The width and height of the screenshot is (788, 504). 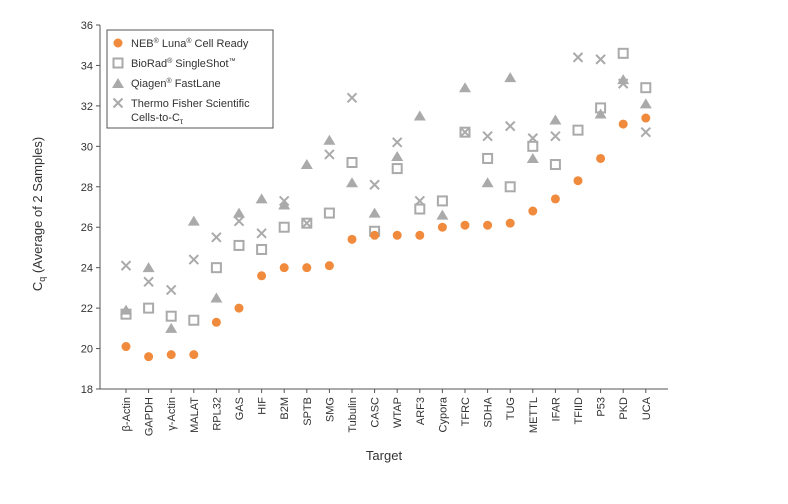 I want to click on legend-neb-mid: Luna, so click(x=173, y=44).